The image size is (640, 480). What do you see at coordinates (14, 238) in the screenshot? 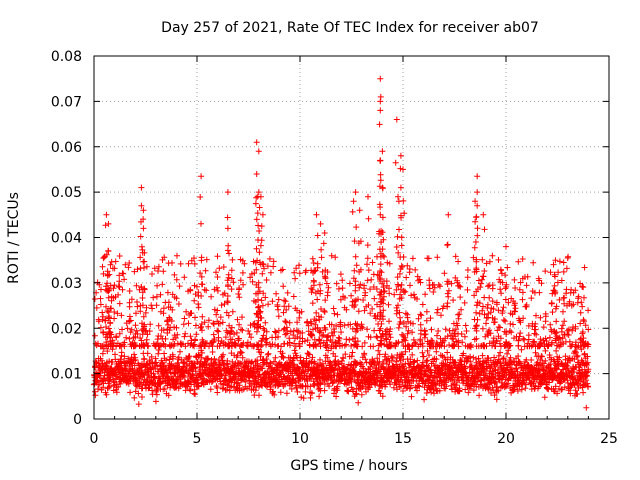
I see `y-axis-label: ROTI / TECUs` at bounding box center [14, 238].